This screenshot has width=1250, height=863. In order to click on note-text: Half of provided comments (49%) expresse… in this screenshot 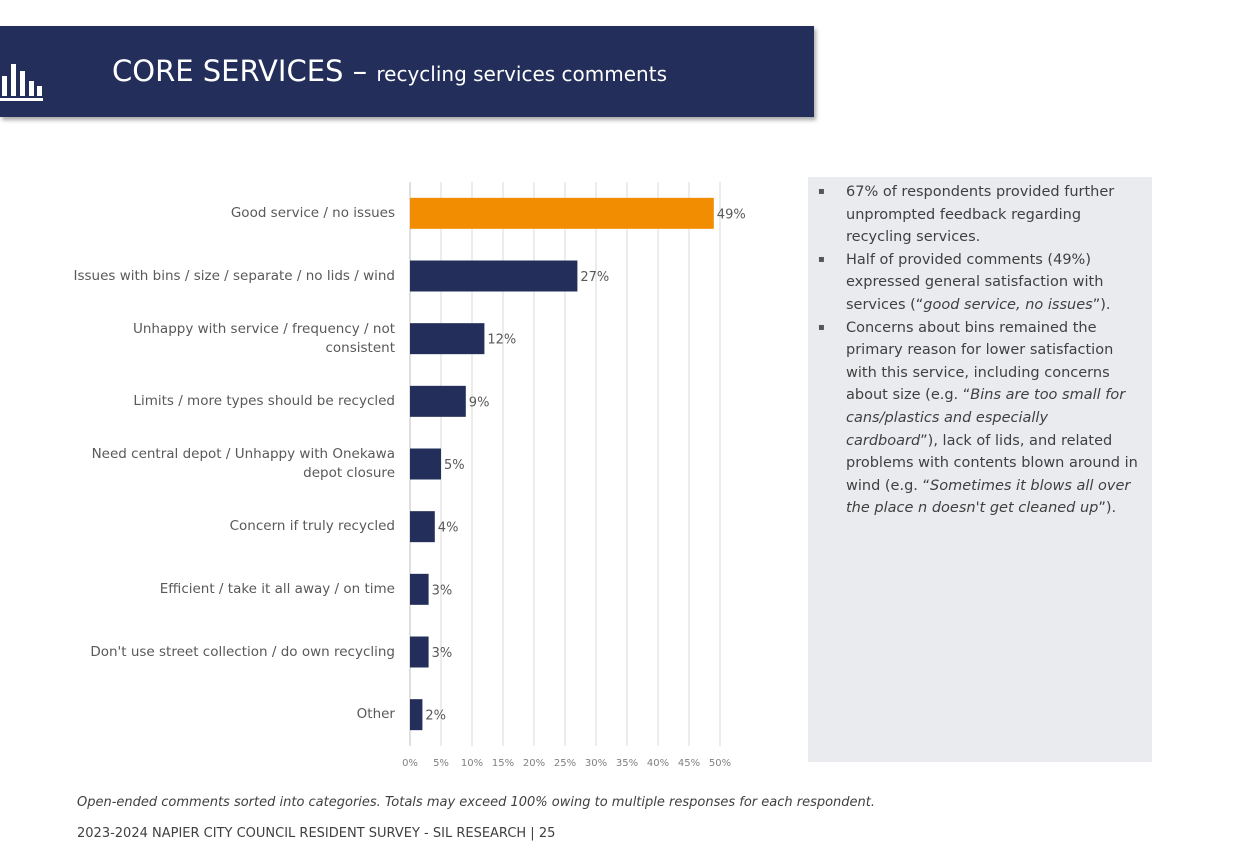, I will do `click(975, 282)`.